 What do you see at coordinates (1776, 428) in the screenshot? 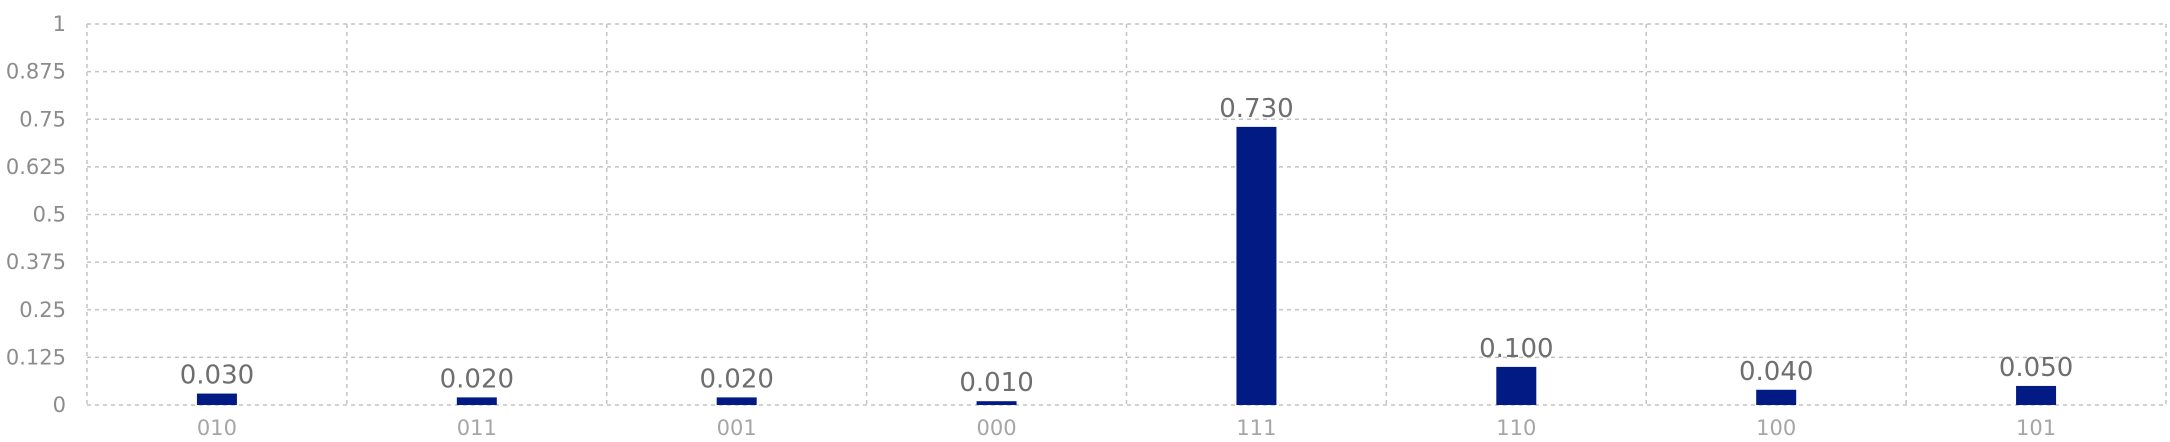
I see `x-tick-label-100: 100` at bounding box center [1776, 428].